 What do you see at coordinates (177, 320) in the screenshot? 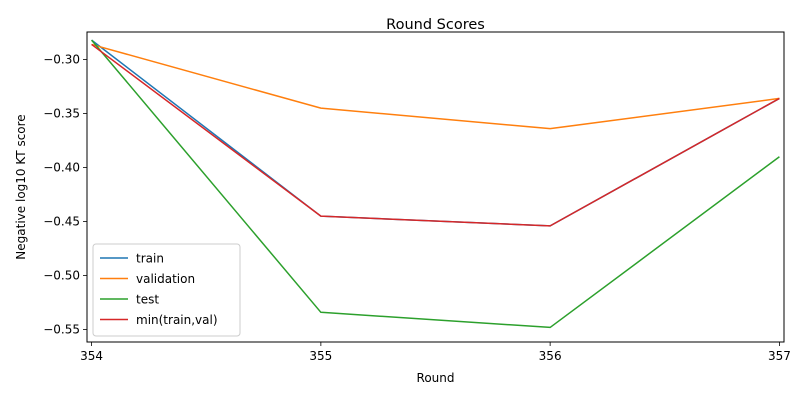
I see `legend-label: min(train,val)` at bounding box center [177, 320].